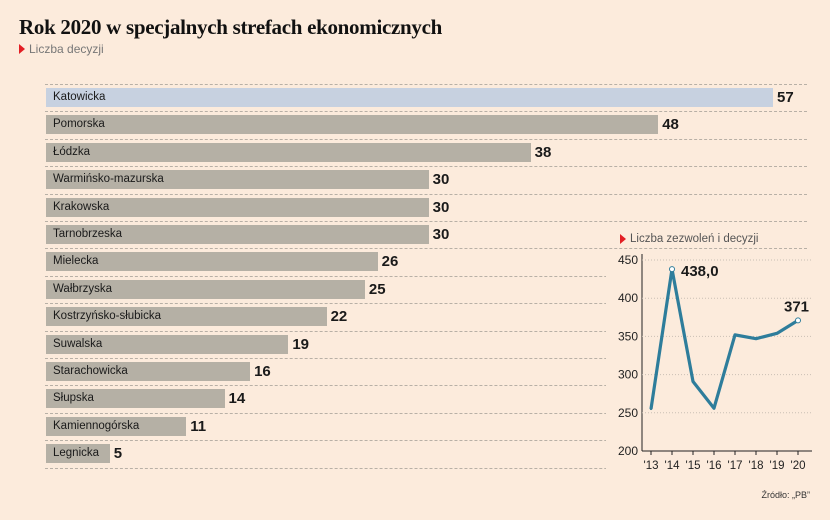 This screenshot has width=830, height=520. Describe the element at coordinates (81, 206) in the screenshot. I see `bar-label: Krakowska` at that location.